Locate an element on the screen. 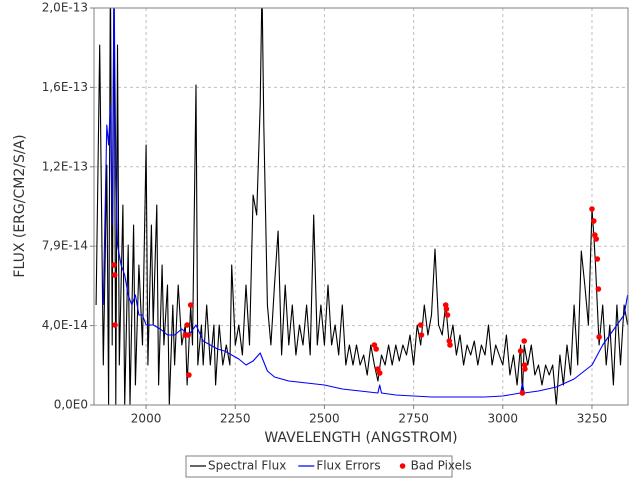  x-tick-label: 2500 is located at coordinates (324, 419).